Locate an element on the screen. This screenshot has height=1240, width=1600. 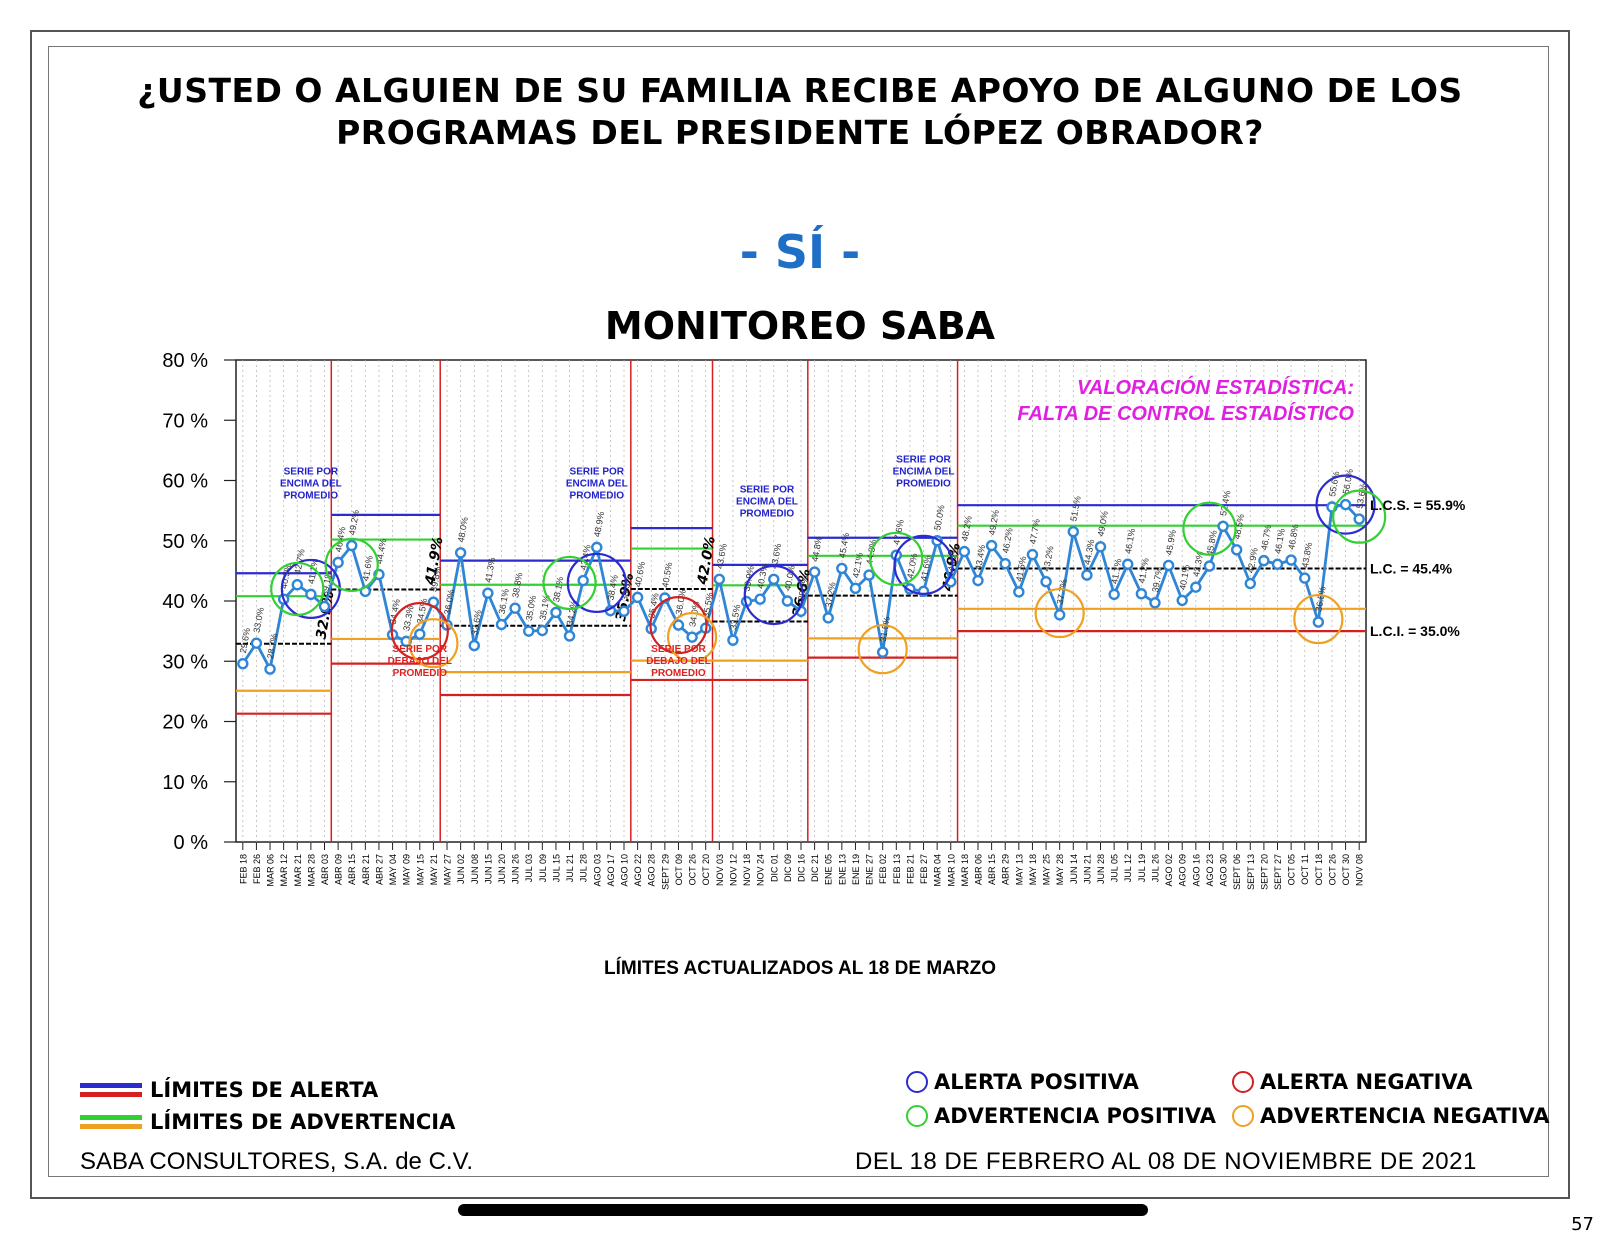
x-tick-label: JUN 14 is located at coordinates (1074, 869).